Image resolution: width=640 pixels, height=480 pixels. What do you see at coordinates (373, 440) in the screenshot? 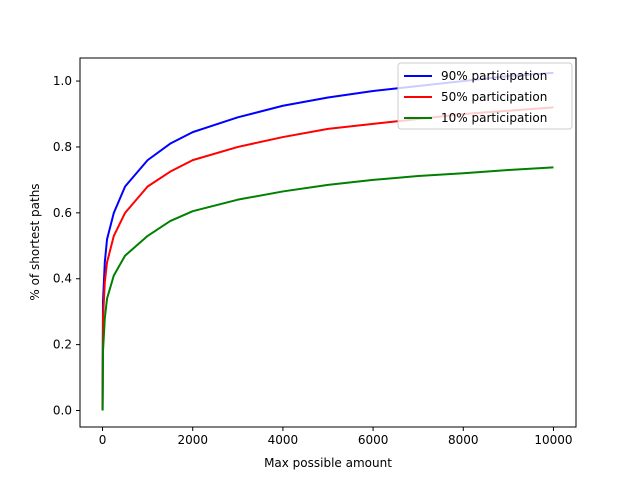
I see `x-tick-label: 6000` at bounding box center [373, 440].